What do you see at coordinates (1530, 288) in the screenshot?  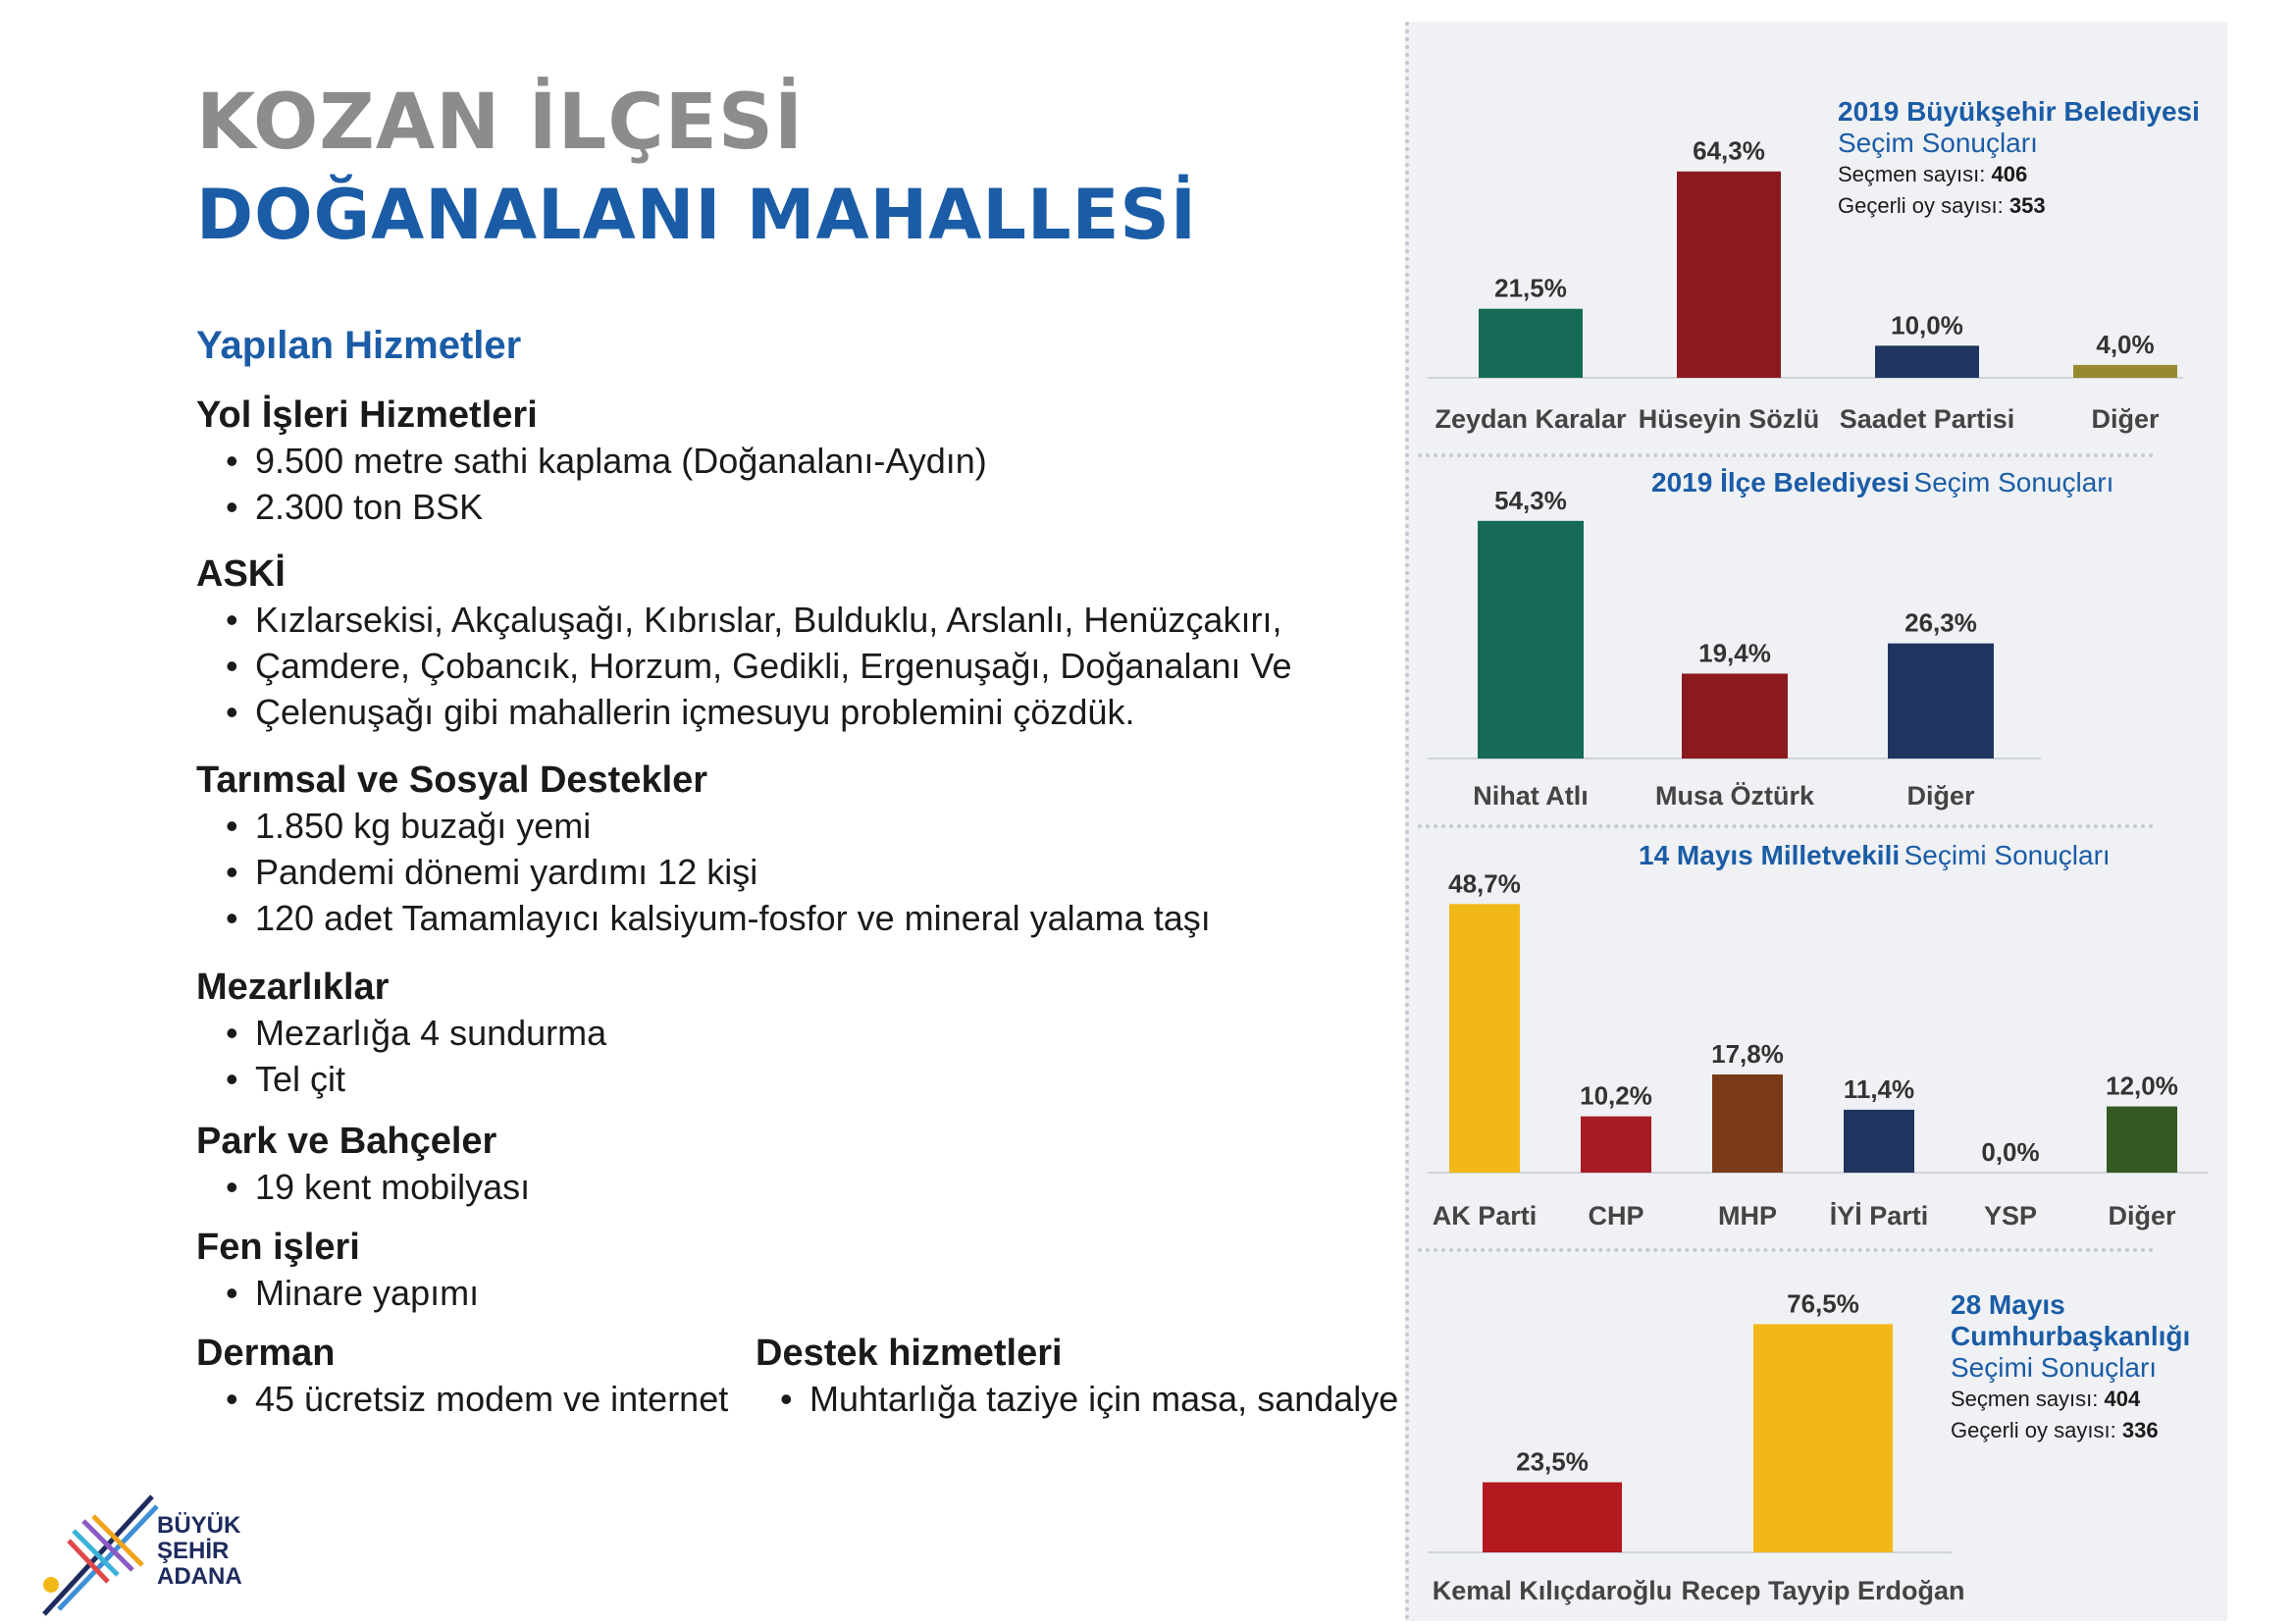 I see `data-label: 21,5%` at bounding box center [1530, 288].